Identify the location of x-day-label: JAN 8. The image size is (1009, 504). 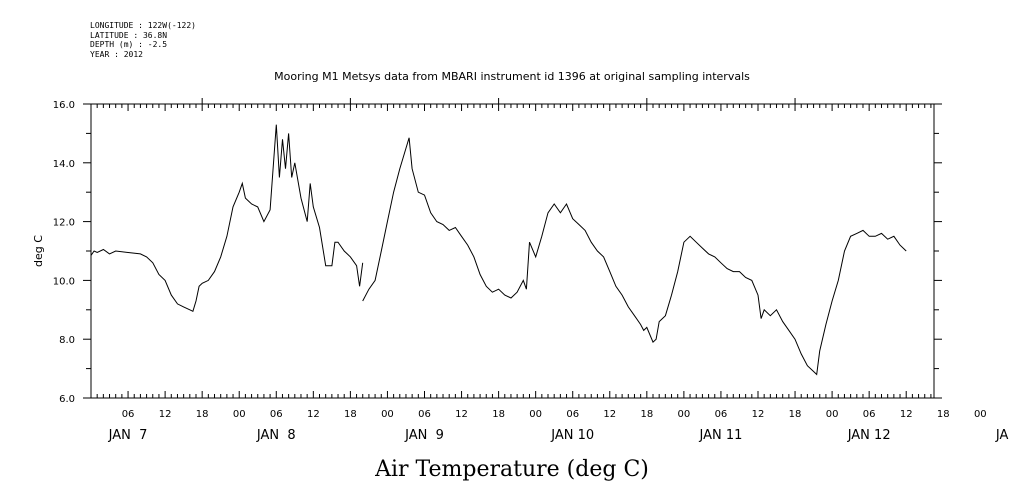
(276, 435).